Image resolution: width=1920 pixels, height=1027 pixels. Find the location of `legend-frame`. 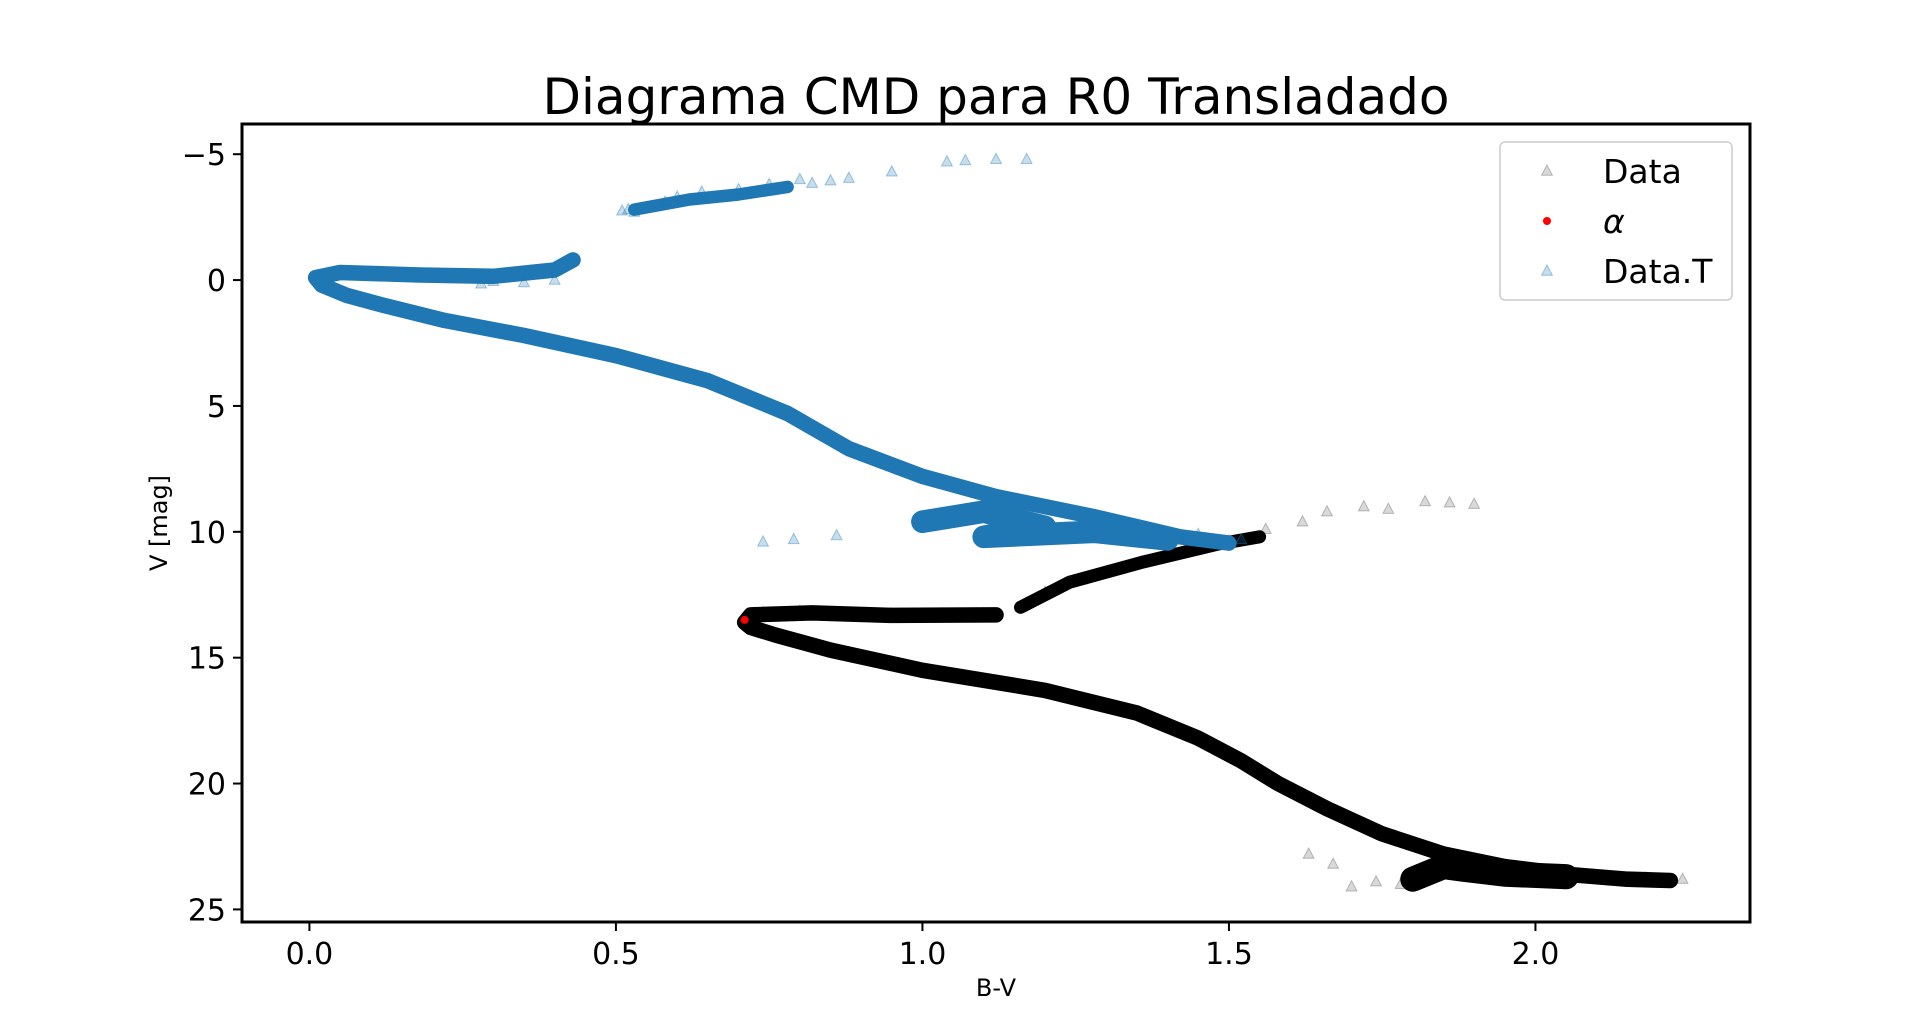

legend-frame is located at coordinates (1616, 221).